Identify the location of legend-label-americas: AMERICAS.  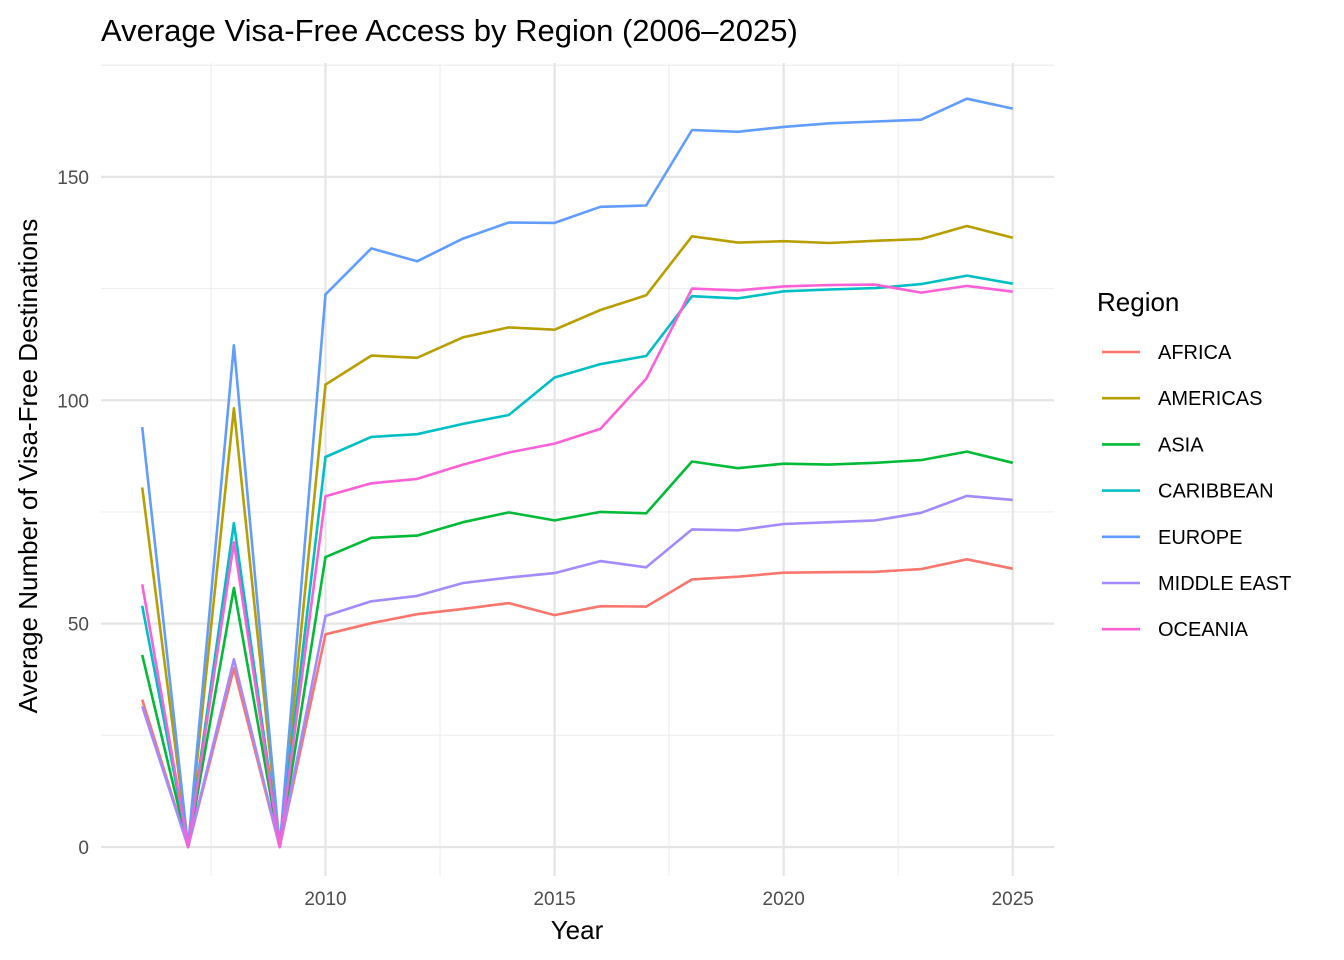
(1210, 399).